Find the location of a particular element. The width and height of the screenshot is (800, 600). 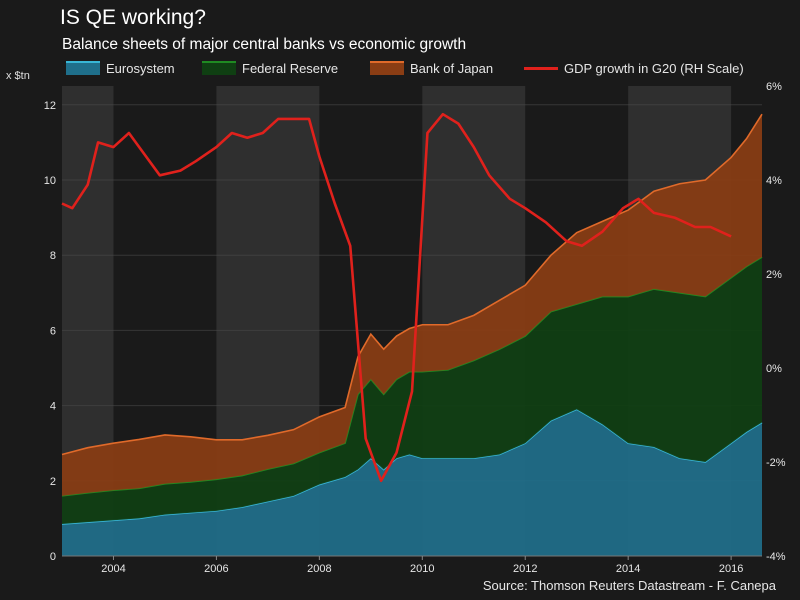

legend-item-gdp: GDP growth in G20 (RH Scale) is located at coordinates (634, 68).